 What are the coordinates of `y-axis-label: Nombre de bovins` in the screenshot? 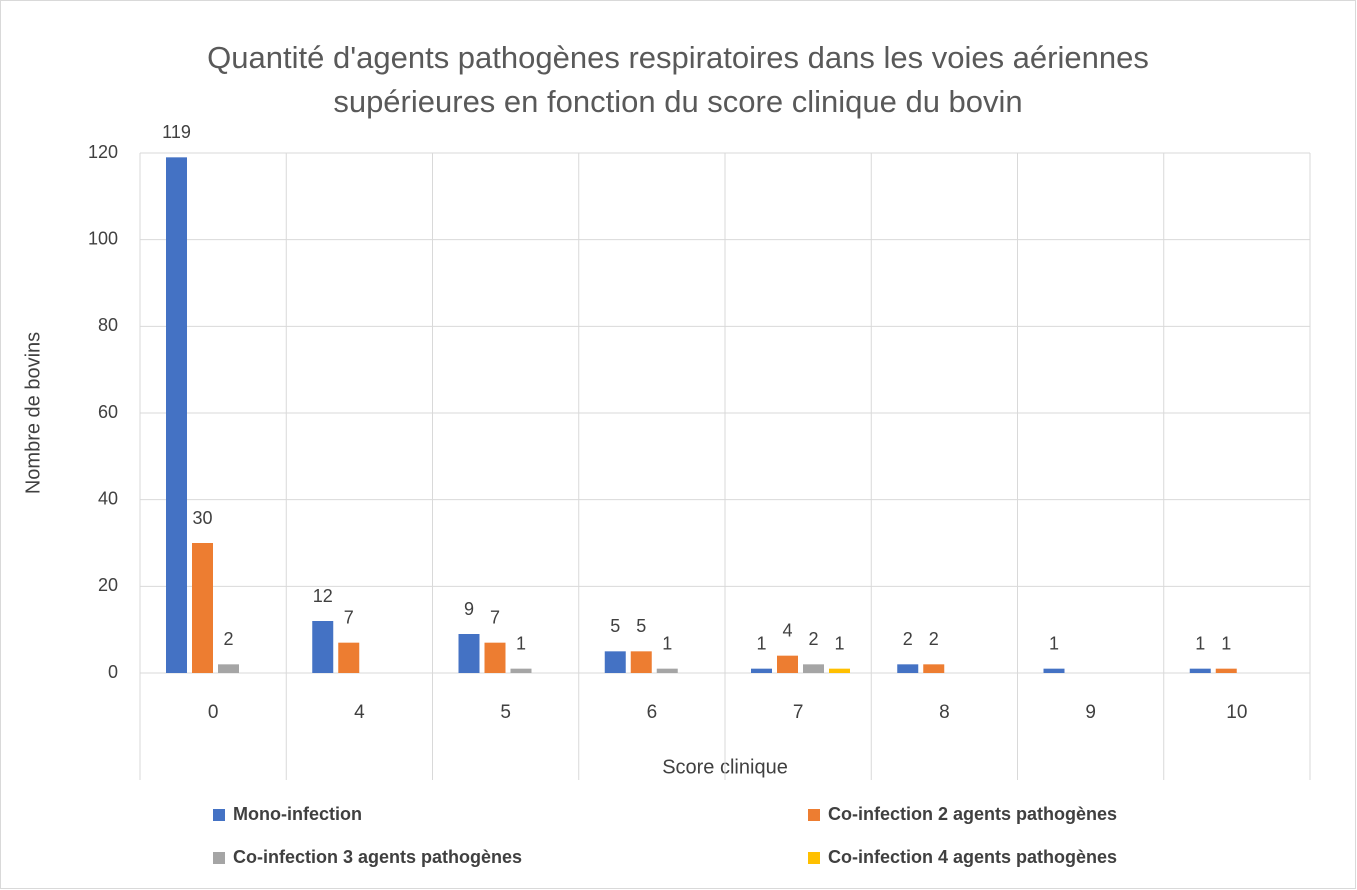 It's located at (33, 413).